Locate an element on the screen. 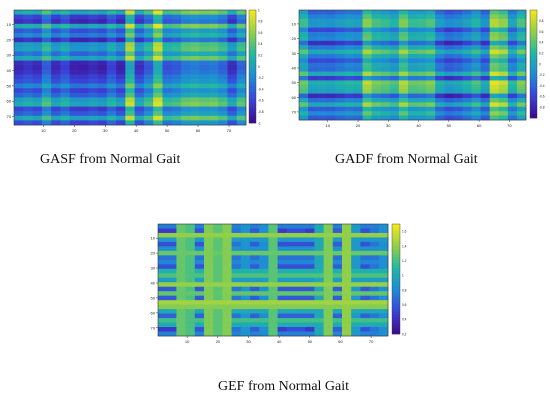 Image resolution: width=550 pixels, height=407 pixels. y-tick-label: 30 is located at coordinates (9, 55).